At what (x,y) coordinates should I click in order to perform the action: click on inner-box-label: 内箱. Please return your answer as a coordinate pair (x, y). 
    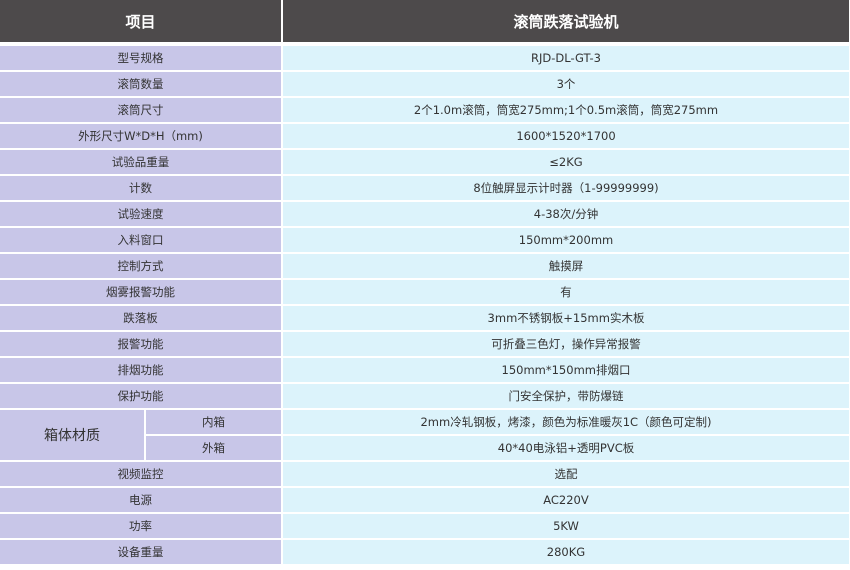
    Looking at the image, I should click on (213, 422).